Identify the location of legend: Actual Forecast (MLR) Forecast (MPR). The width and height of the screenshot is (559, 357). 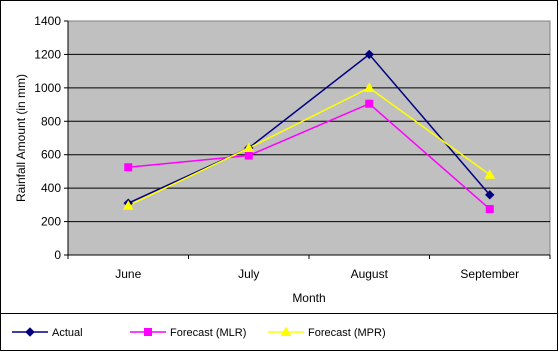
(199, 332).